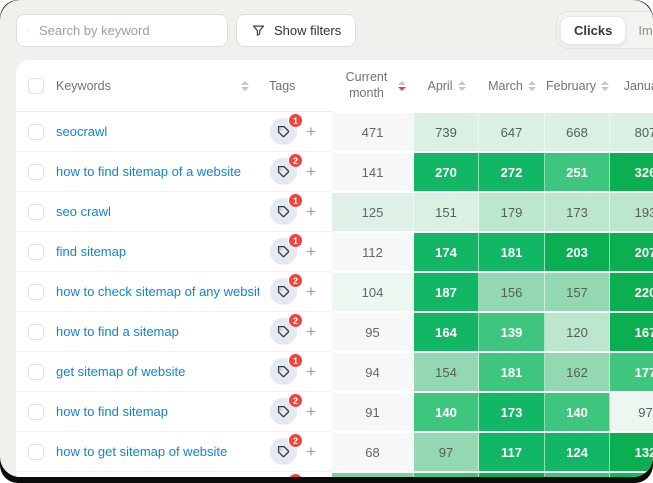 This screenshot has height=483, width=653. I want to click on header-checkbox-cell, so click(36, 86).